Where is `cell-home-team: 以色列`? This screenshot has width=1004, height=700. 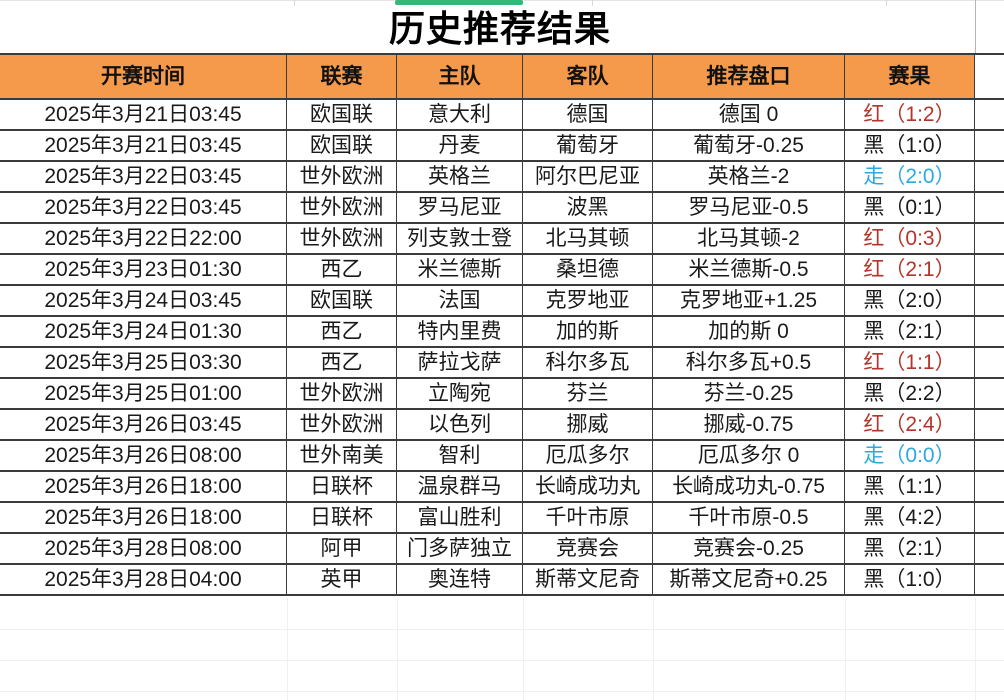 cell-home-team: 以色列 is located at coordinates (460, 424).